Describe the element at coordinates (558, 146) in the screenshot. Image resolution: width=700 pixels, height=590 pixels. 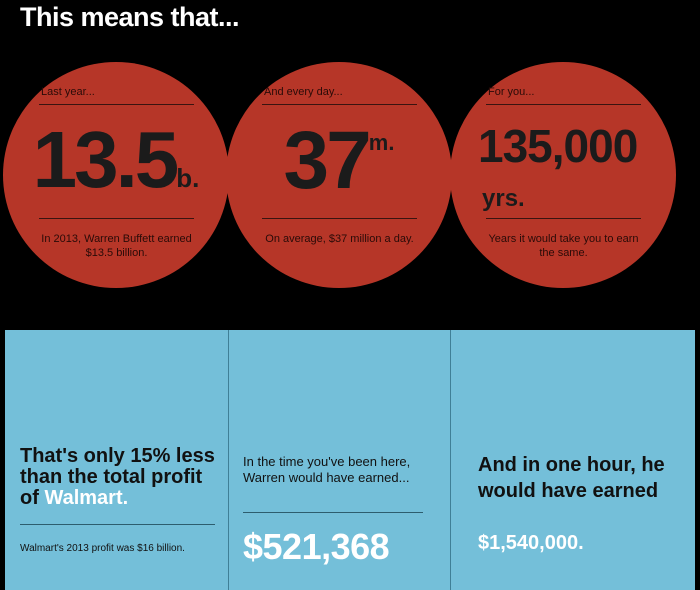
I see `number: 135,000` at that location.